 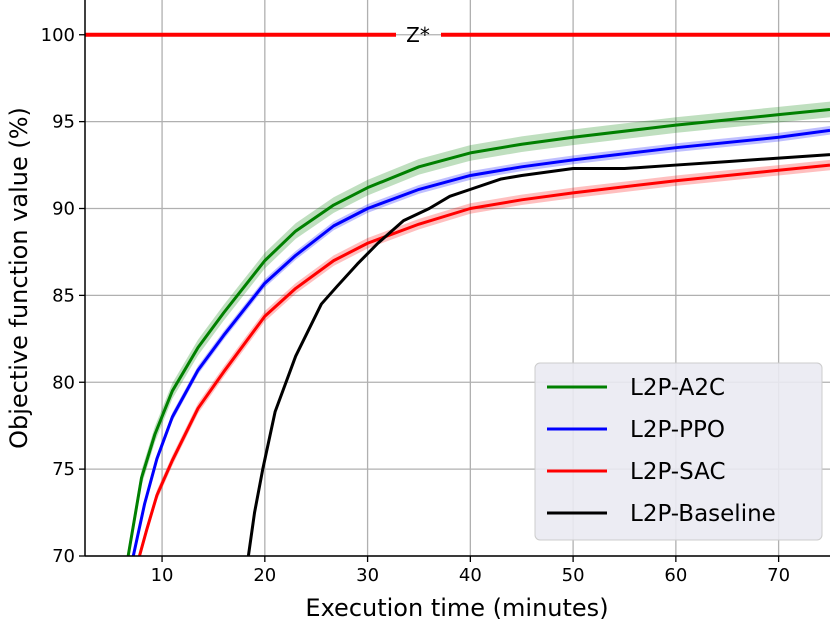 I want to click on y-tick-label: 80, so click(x=63, y=382).